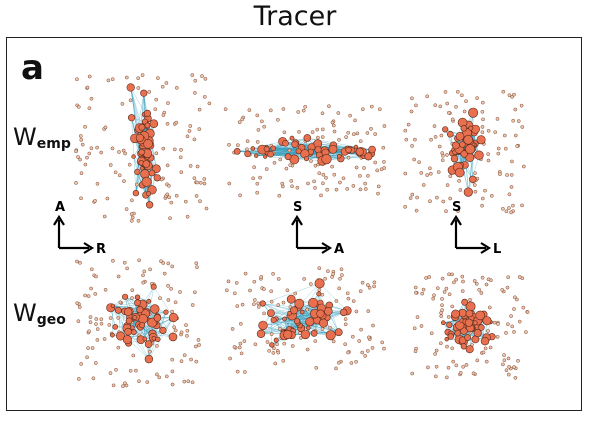  Describe the element at coordinates (486, 248) in the screenshot. I see `arrowhead` at that location.